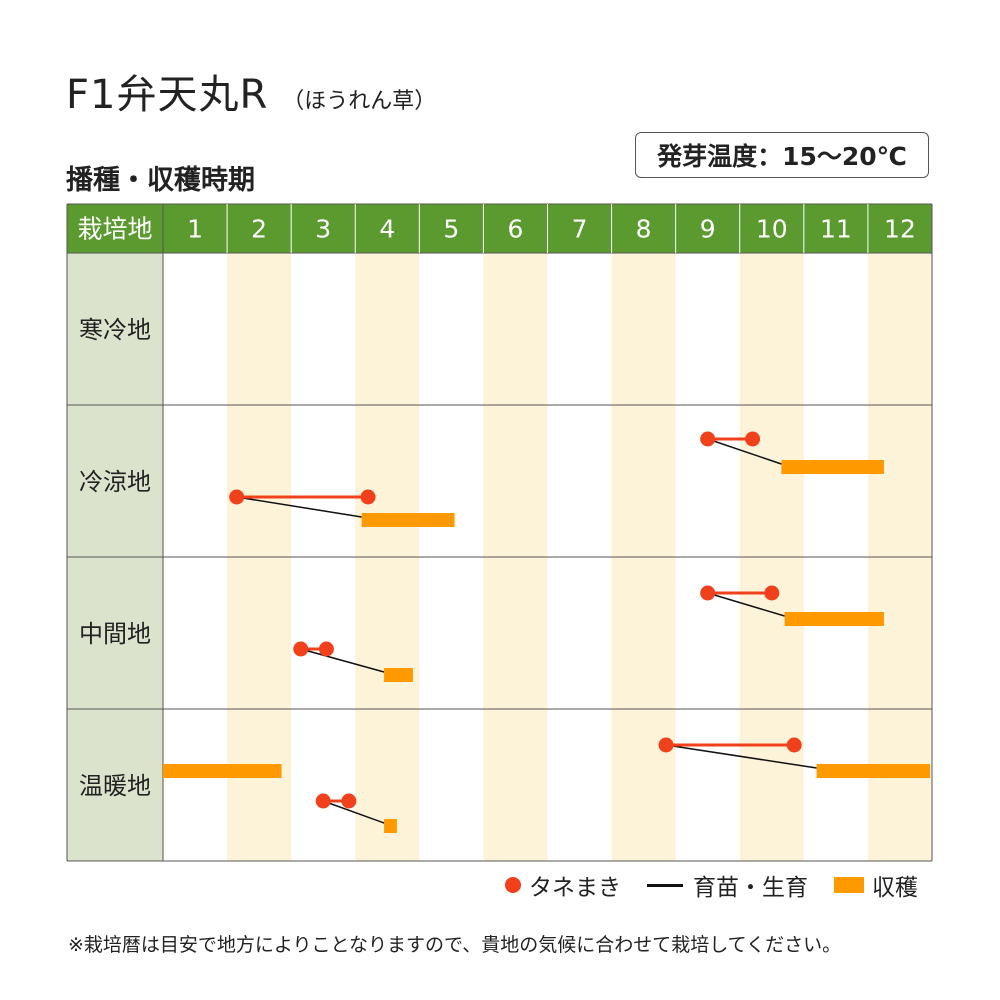  I want to click on growing-line-icon, so click(665, 885).